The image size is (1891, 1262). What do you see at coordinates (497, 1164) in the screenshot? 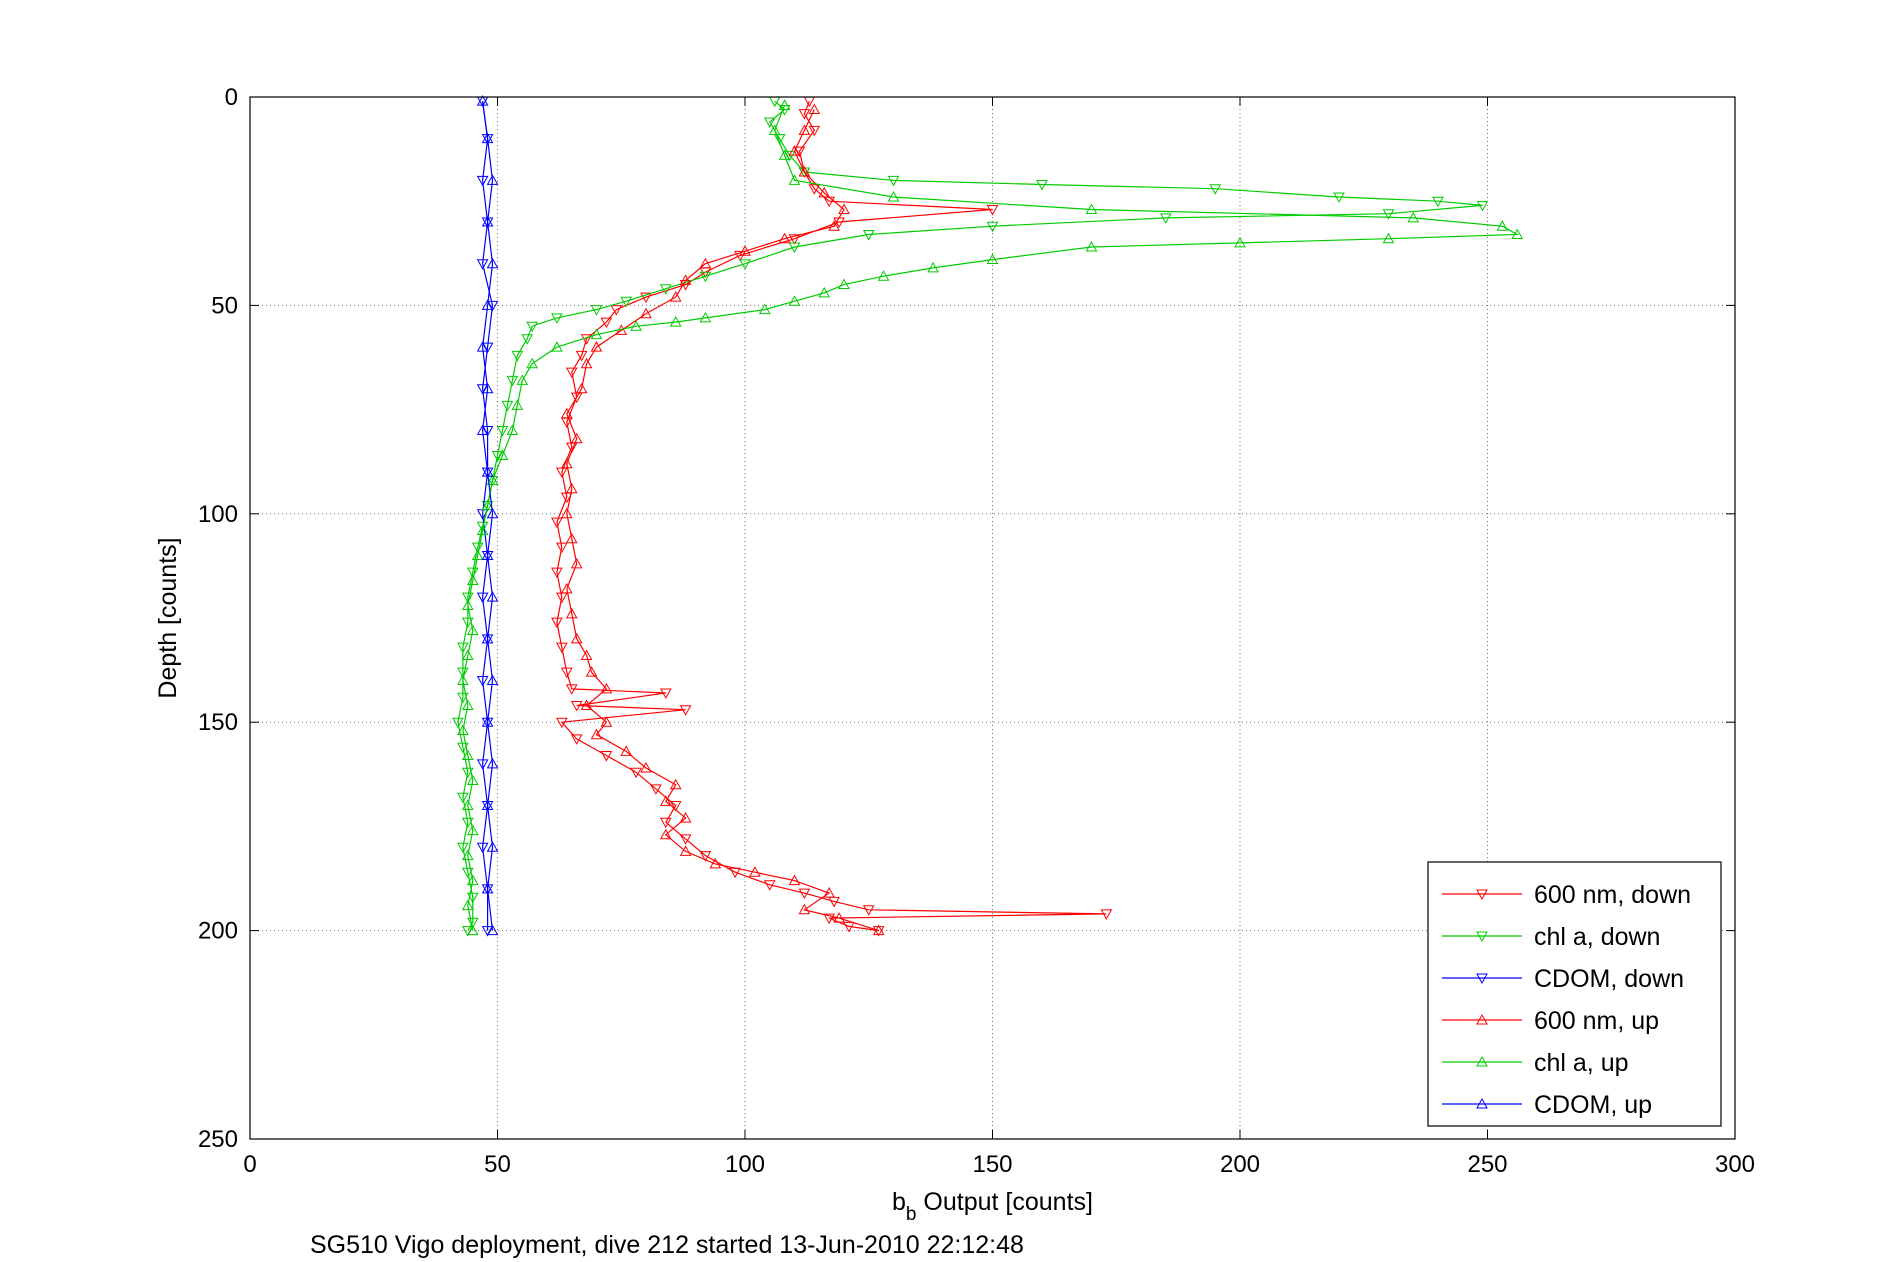
I see `x-tick-label: 50` at bounding box center [497, 1164].